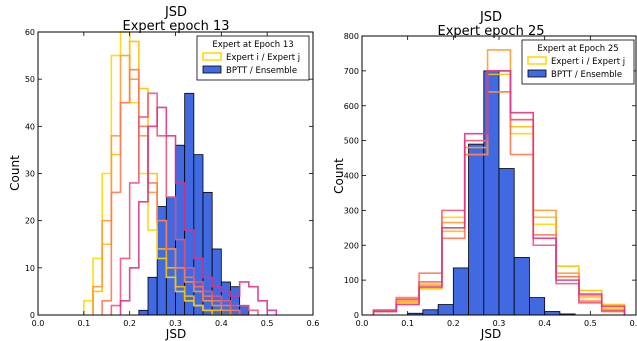  What do you see at coordinates (194, 204) in the screenshot?
I see `bars-bptt-ensemble` at bounding box center [194, 204].